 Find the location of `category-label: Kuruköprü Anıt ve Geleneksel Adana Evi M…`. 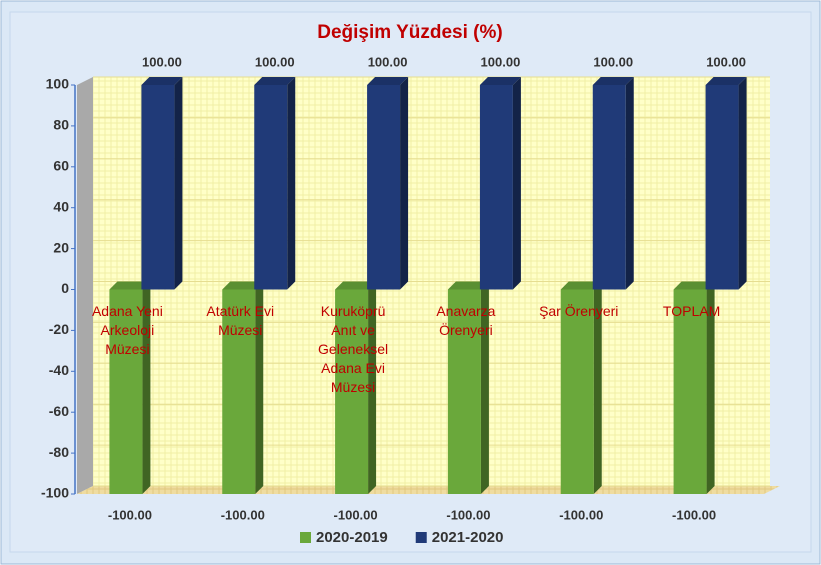

category-label: Kuruköprü Anıt ve Geleneksel Adana Evi M… is located at coordinates (353, 348).